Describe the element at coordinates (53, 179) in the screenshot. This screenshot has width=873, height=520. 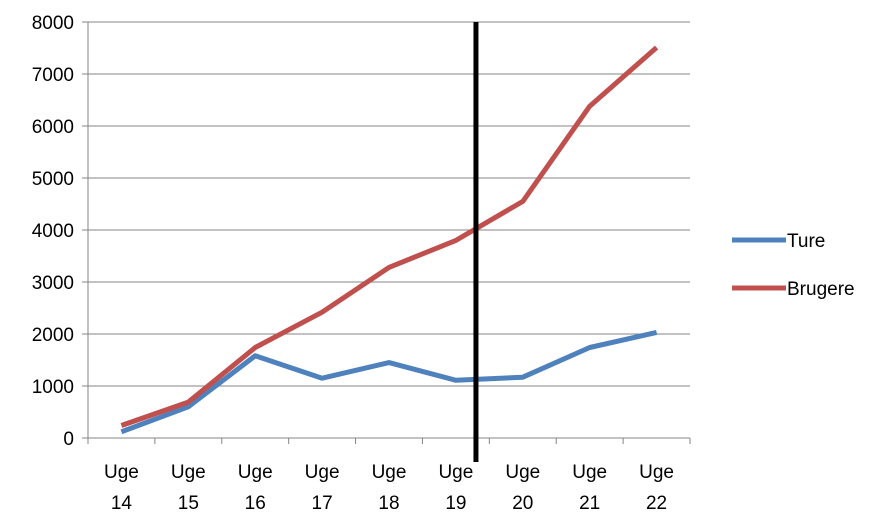
I see `y-tick-label: 5000` at that location.